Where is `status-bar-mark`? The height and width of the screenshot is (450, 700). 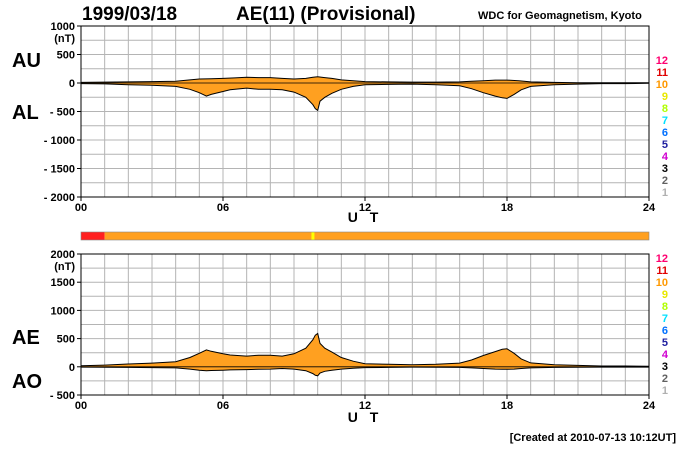 status-bar-mark is located at coordinates (313, 236).